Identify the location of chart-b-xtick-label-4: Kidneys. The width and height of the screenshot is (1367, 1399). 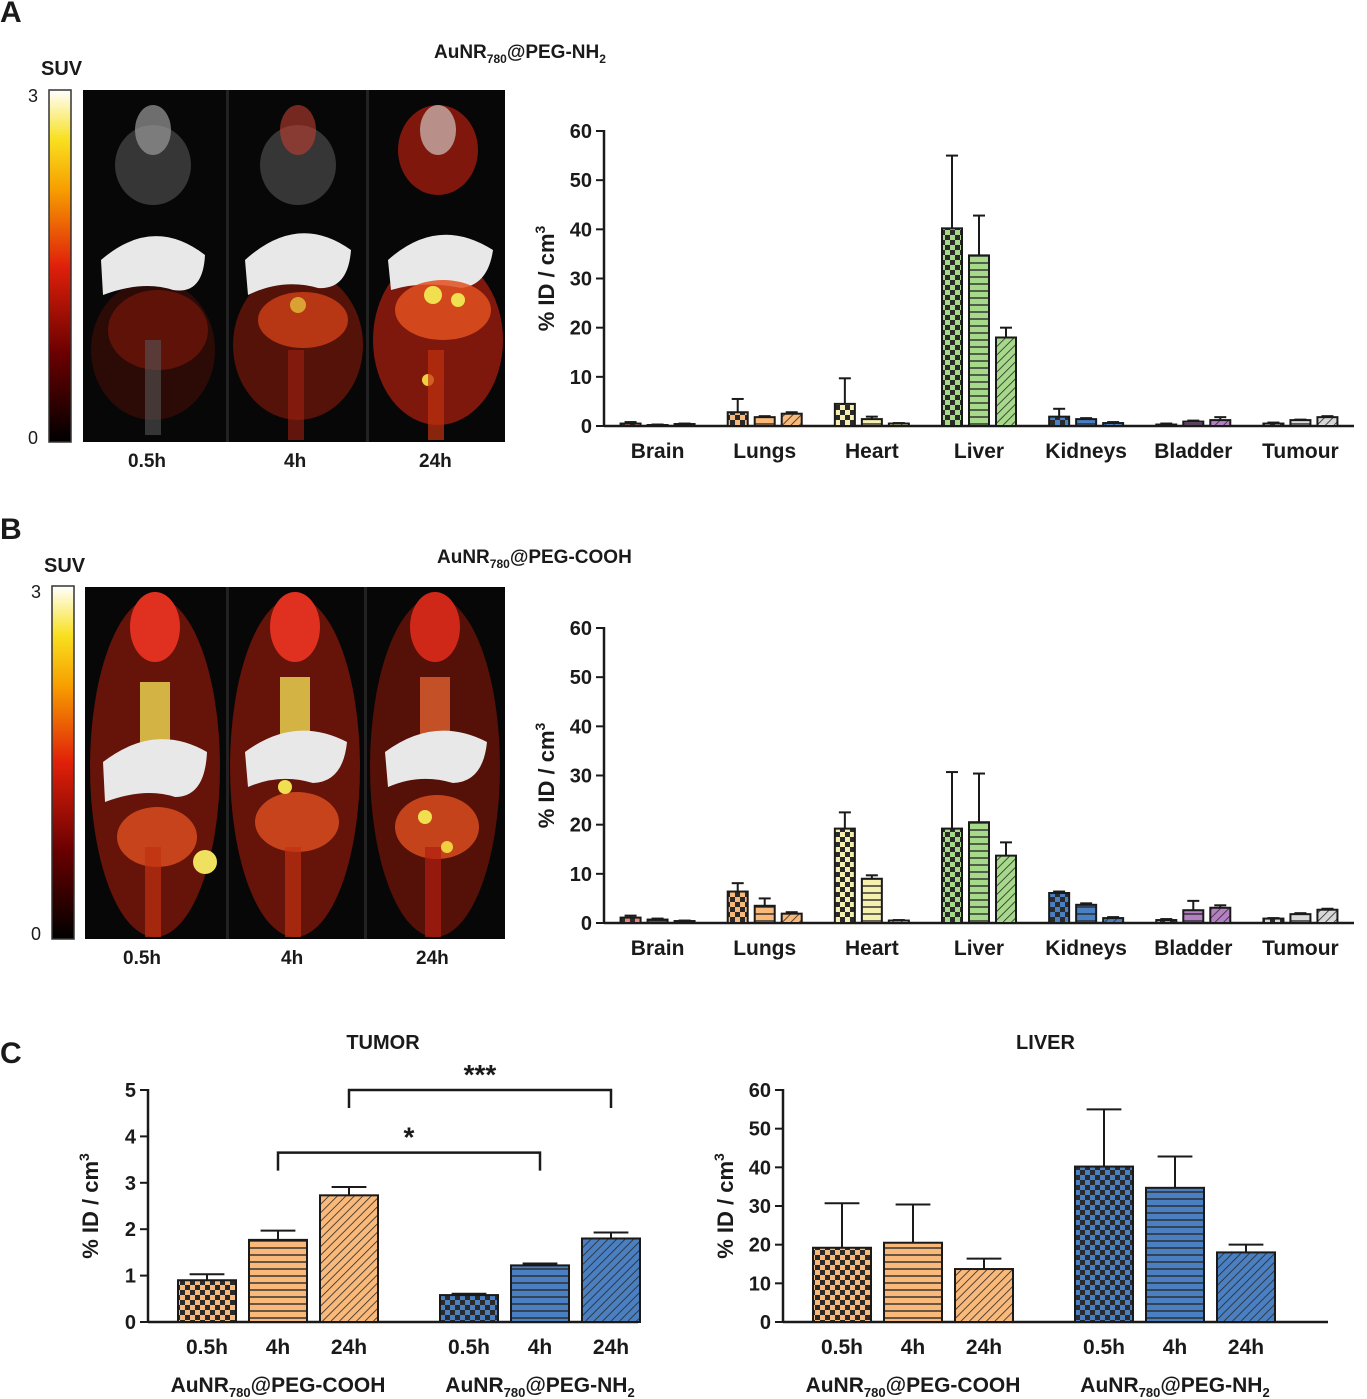
(1086, 948).